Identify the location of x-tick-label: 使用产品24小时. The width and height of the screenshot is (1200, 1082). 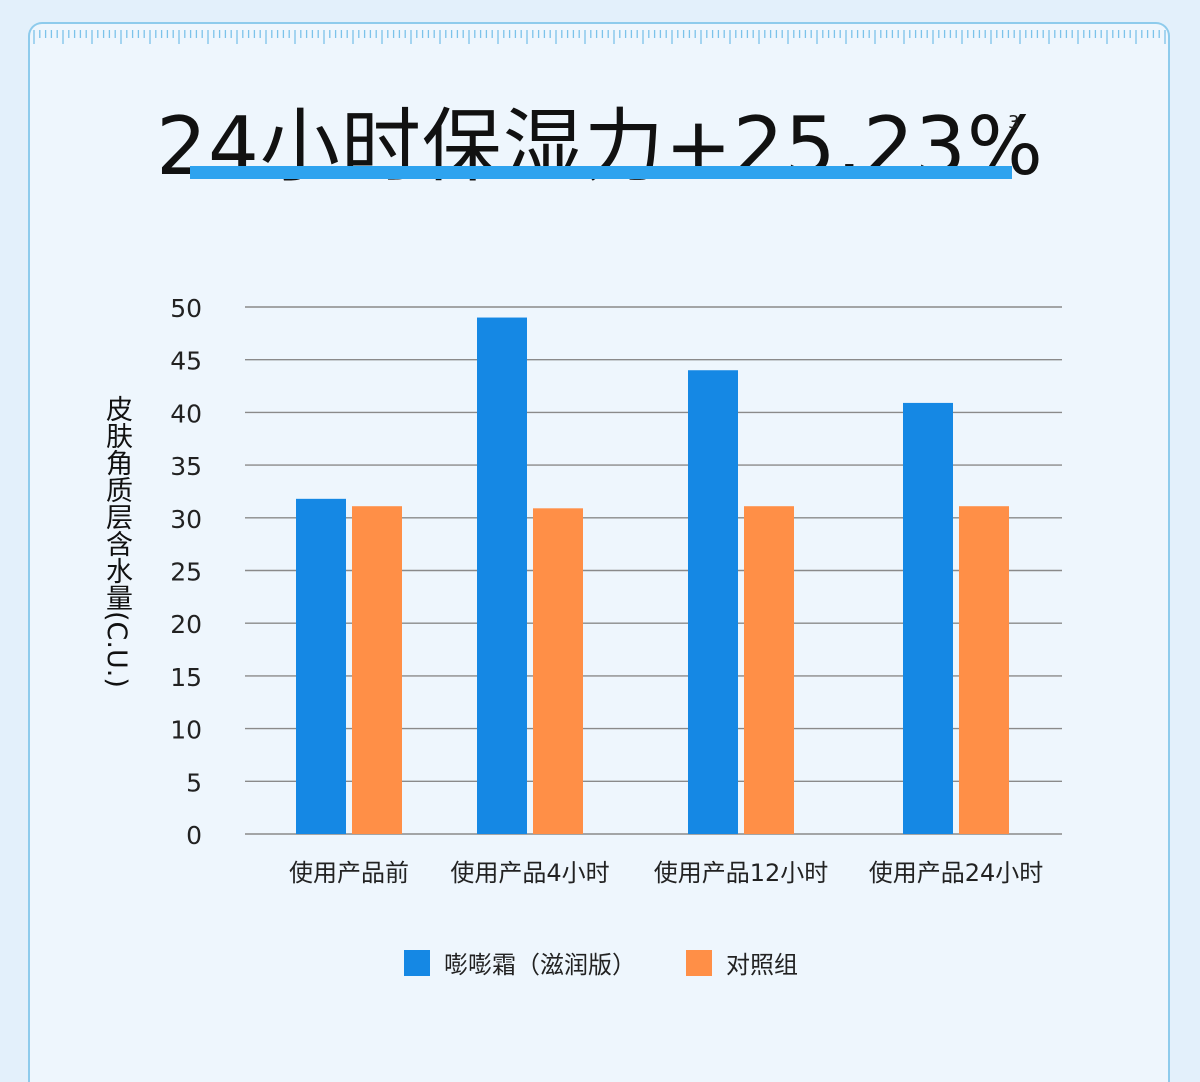
(956, 873).